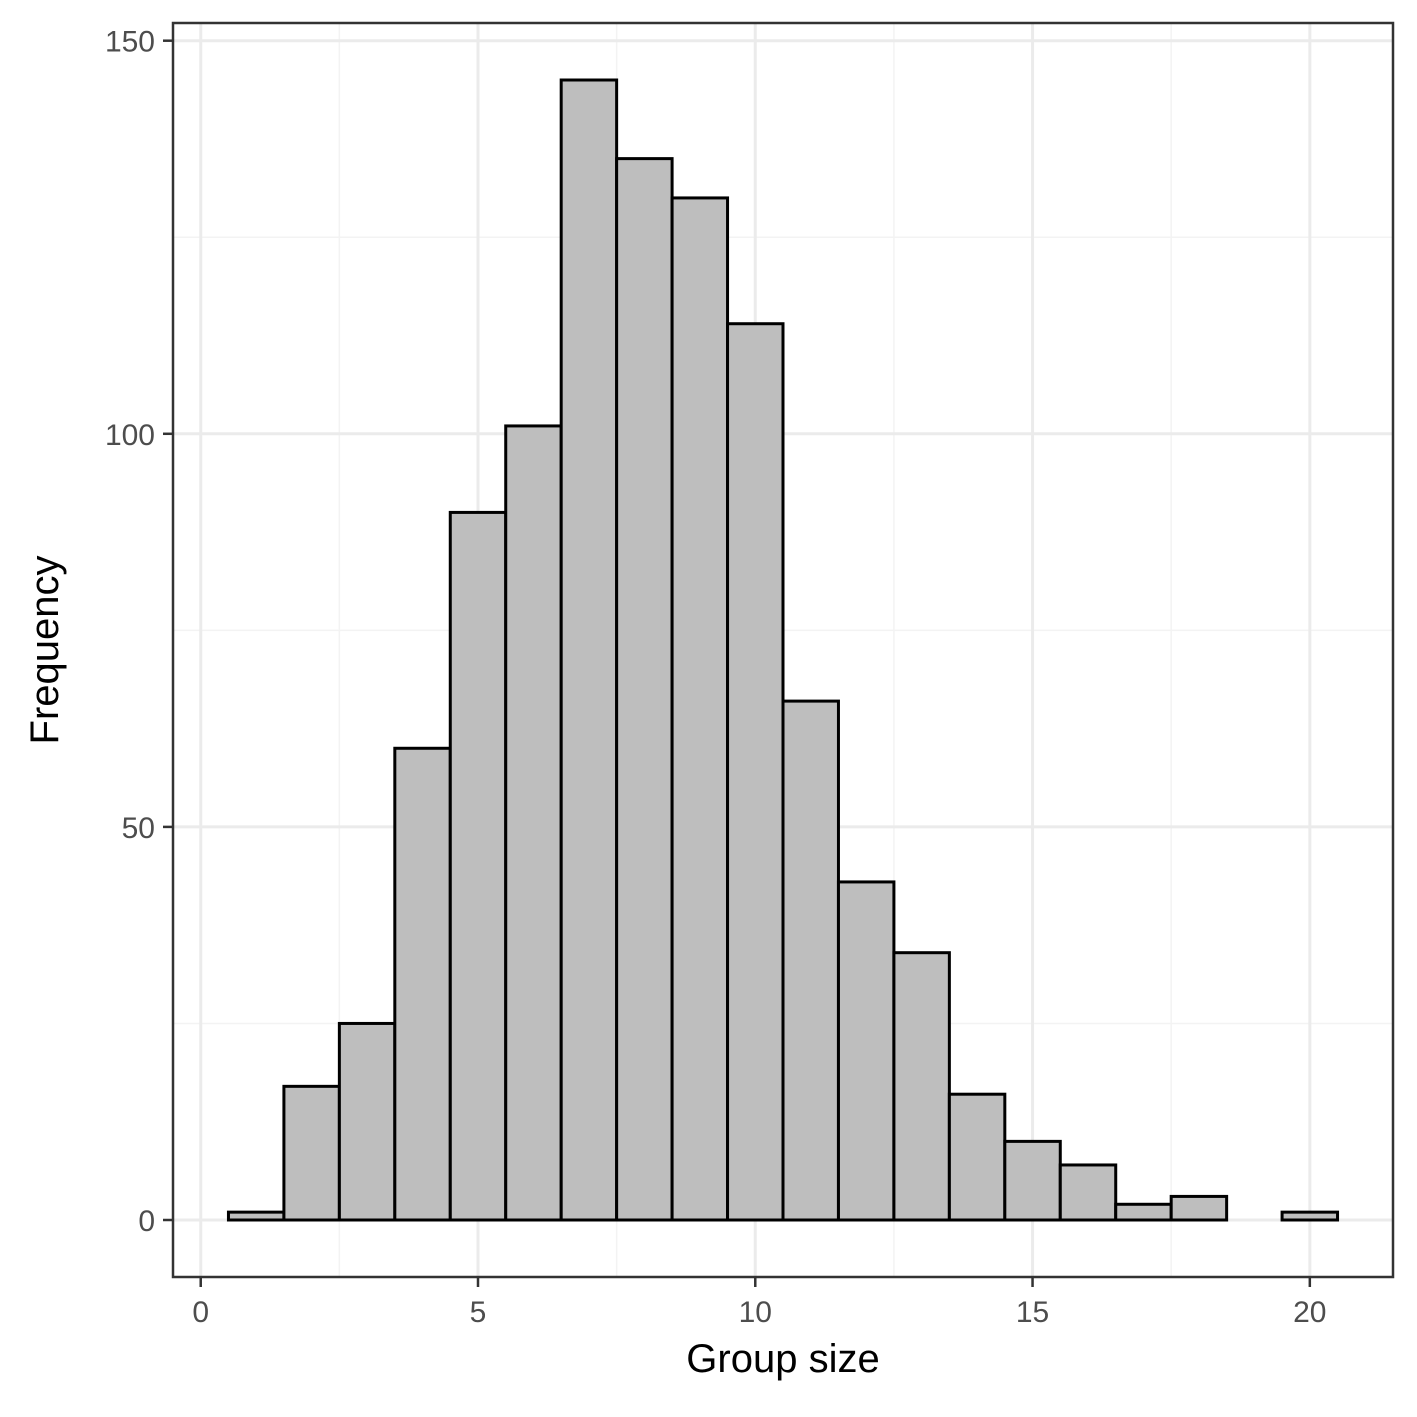 This screenshot has width=1417, height=1417. Describe the element at coordinates (200, 1312) in the screenshot. I see `x-tick-label: 0` at that location.